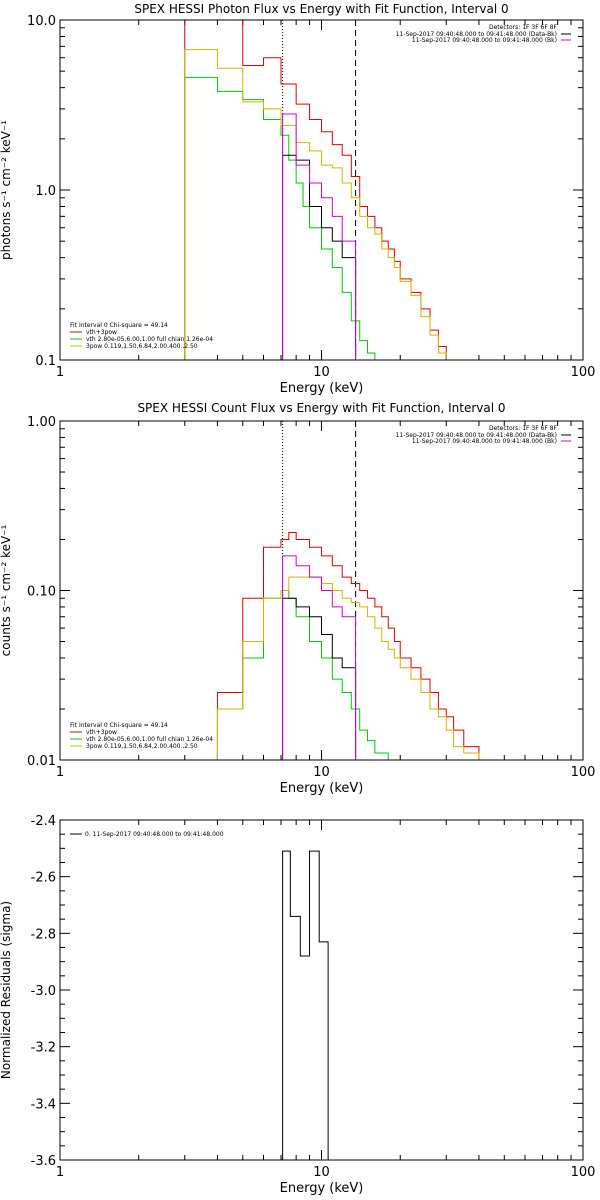  Describe the element at coordinates (41, 422) in the screenshot. I see `y-tick-label: 1.00` at that location.